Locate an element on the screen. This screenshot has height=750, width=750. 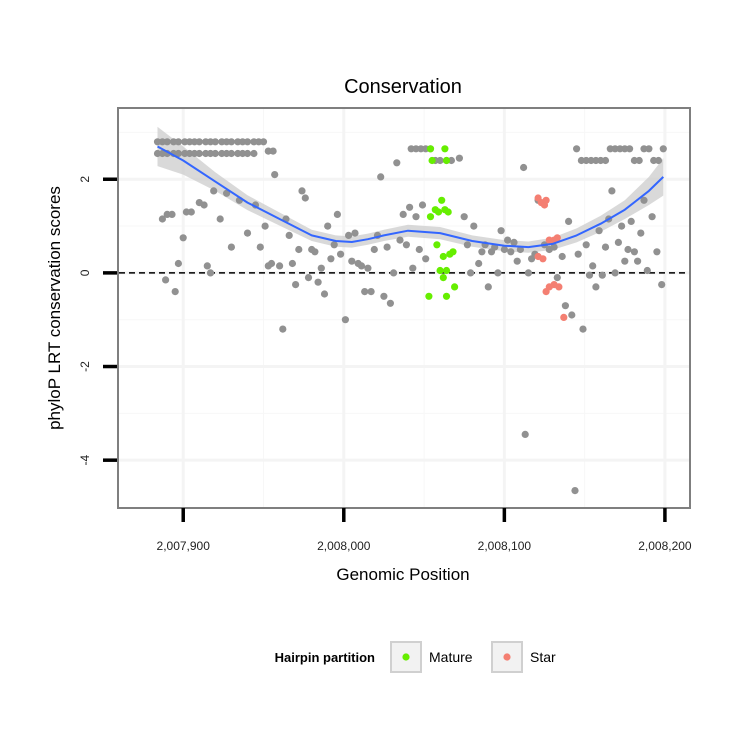
legend-label-star: Star is located at coordinates (543, 657).